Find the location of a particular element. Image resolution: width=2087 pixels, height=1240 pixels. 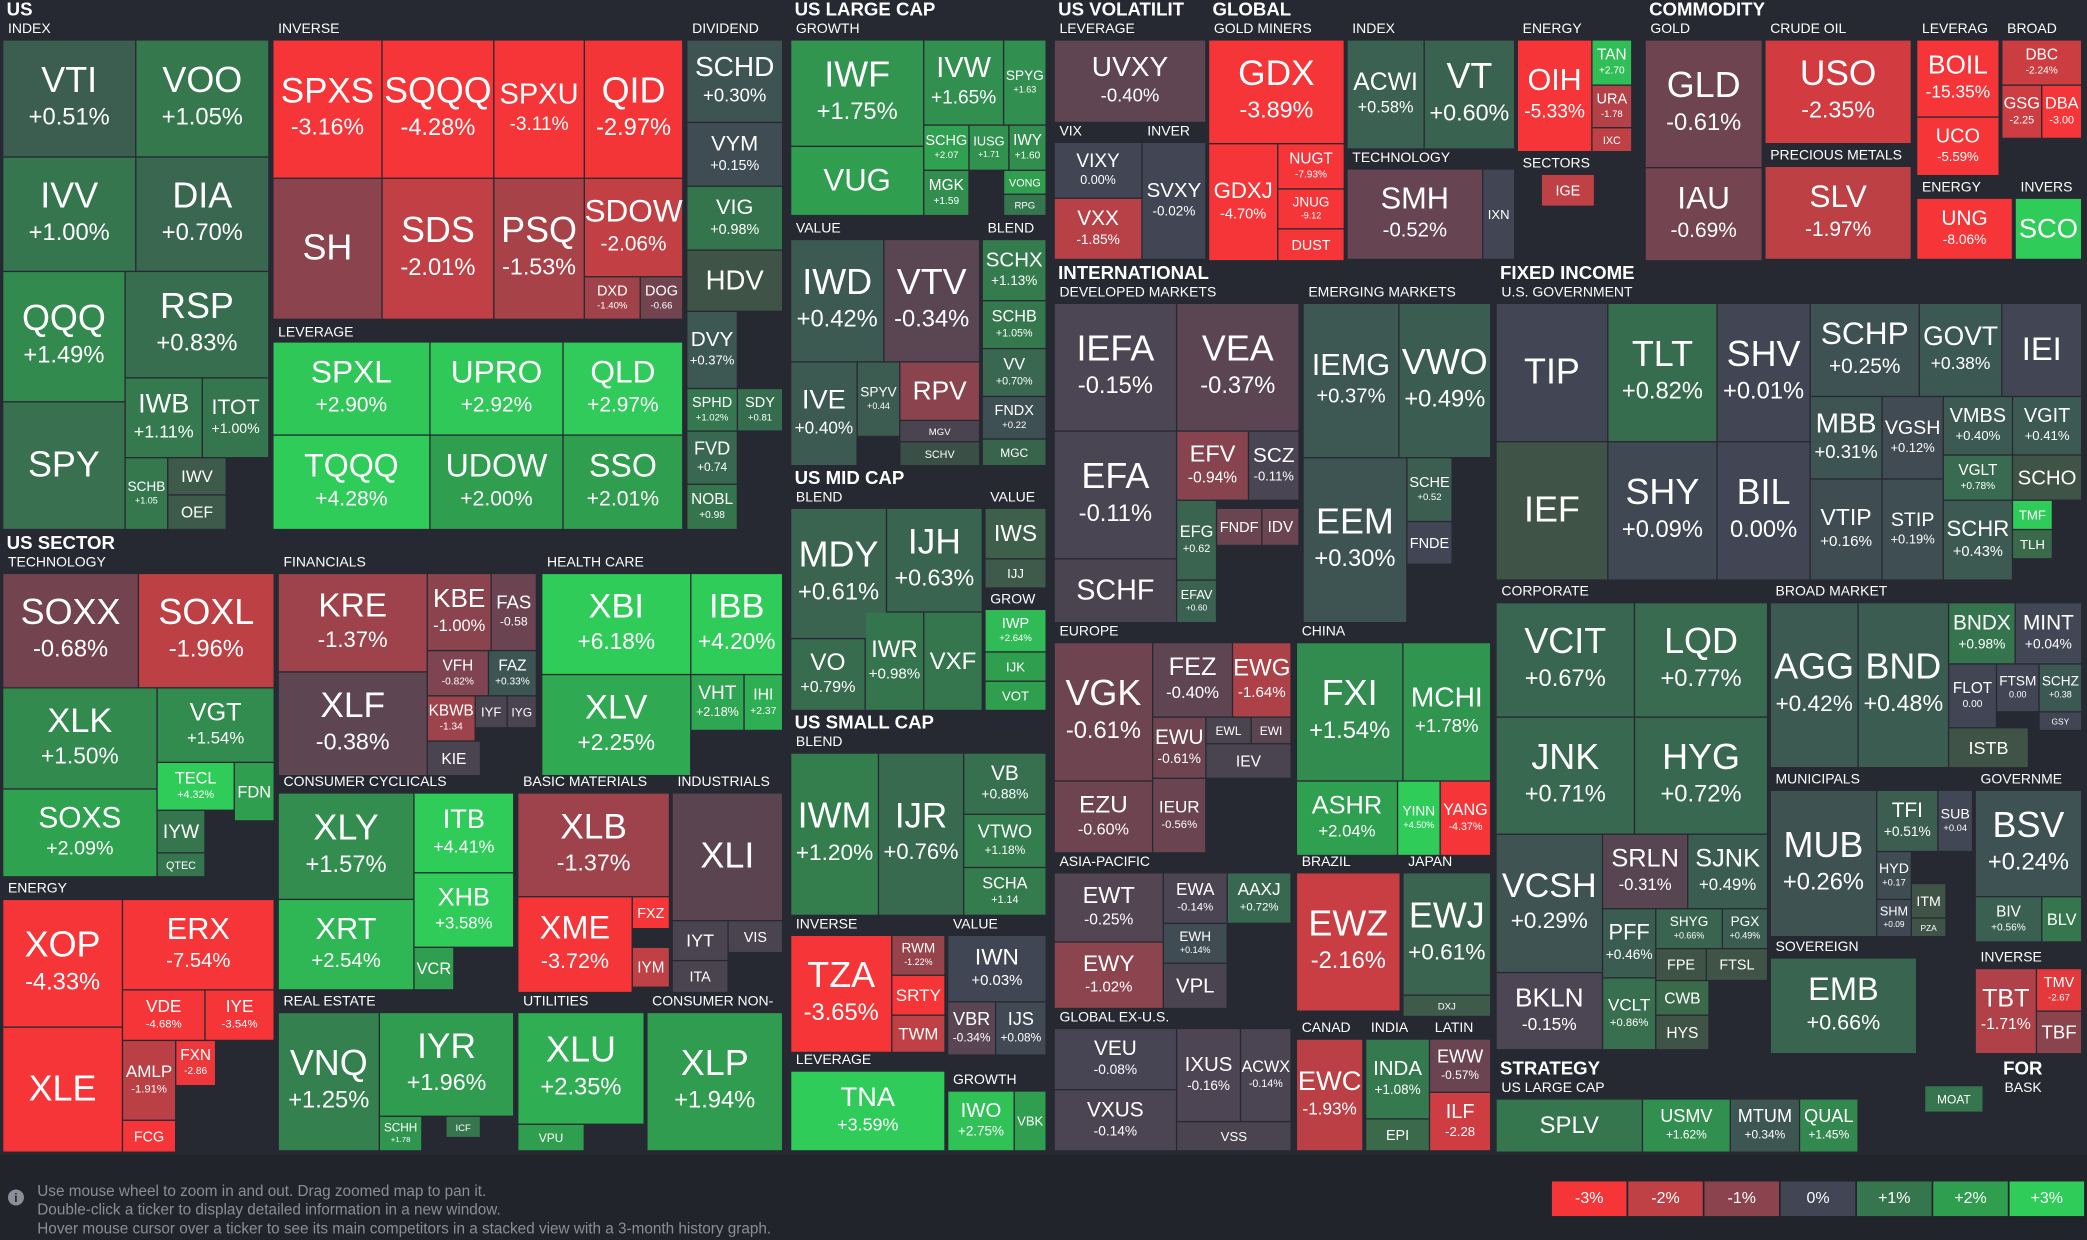

tile: XLE is located at coordinates (62, 1089).